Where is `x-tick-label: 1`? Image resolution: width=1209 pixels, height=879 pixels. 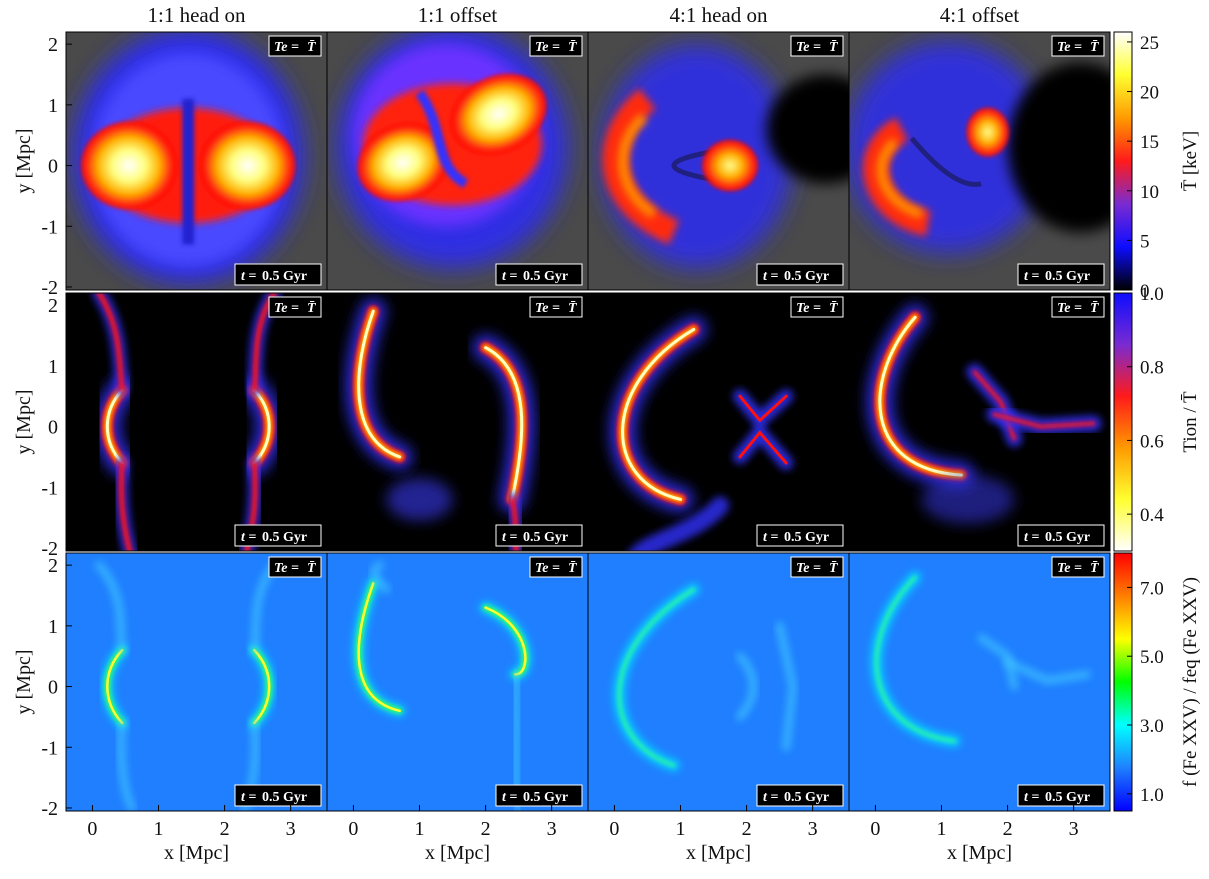
x-tick-label: 1 is located at coordinates (420, 829).